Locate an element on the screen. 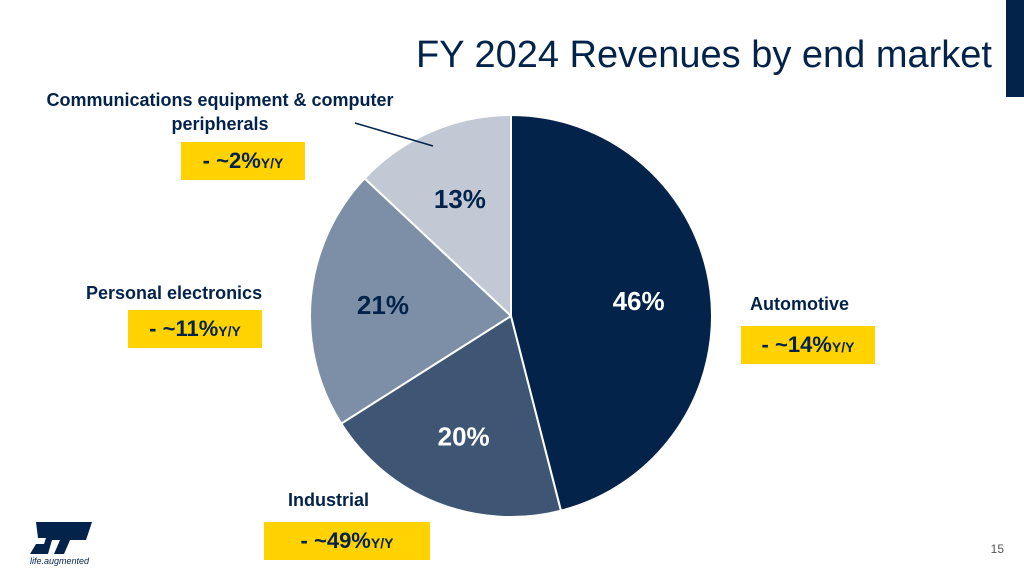 The width and height of the screenshot is (1024, 576). pie-slice-automotive is located at coordinates (611, 312).